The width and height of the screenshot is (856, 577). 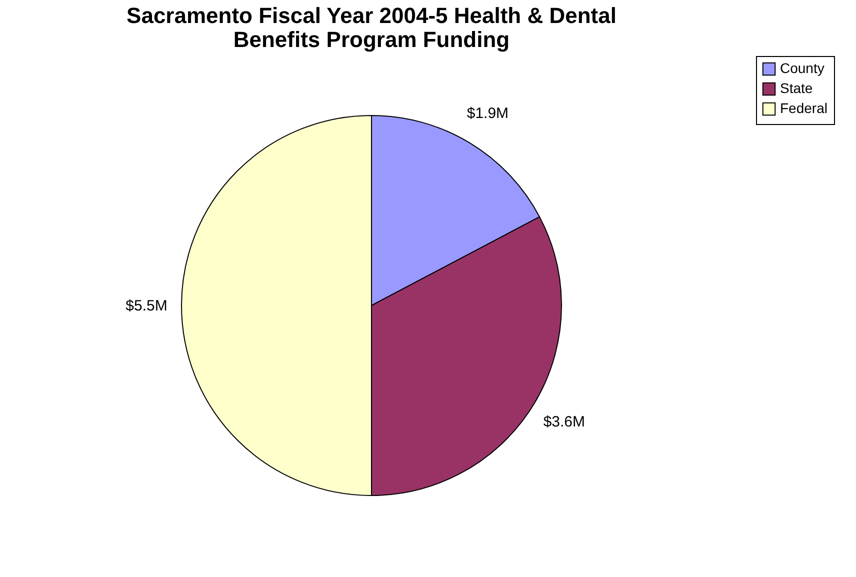 I want to click on legend-label: County, so click(x=802, y=68).